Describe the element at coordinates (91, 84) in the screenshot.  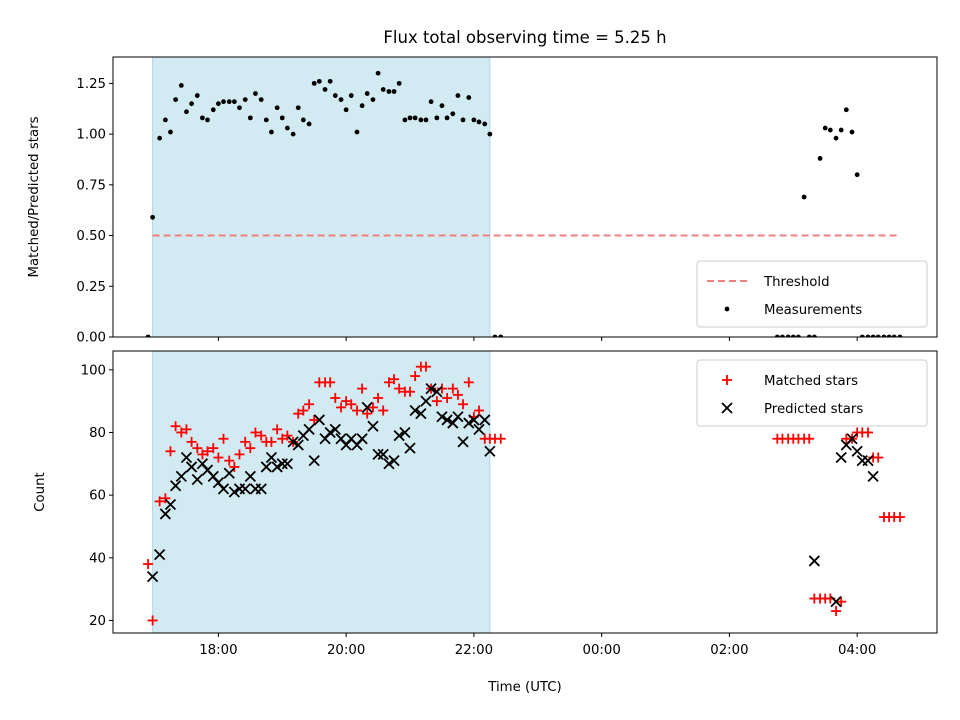
I see `top-y-tick-label: 1.25` at that location.